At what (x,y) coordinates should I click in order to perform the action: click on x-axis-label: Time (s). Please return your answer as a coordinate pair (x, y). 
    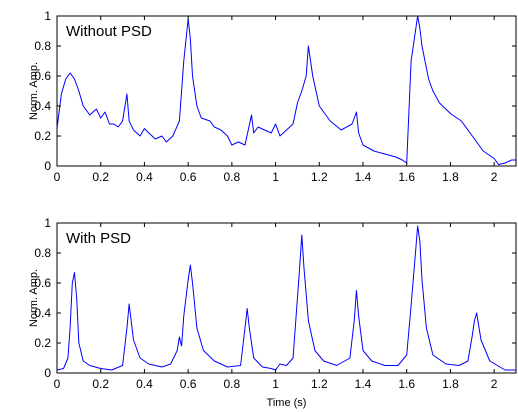
    Looking at the image, I should click on (287, 403).